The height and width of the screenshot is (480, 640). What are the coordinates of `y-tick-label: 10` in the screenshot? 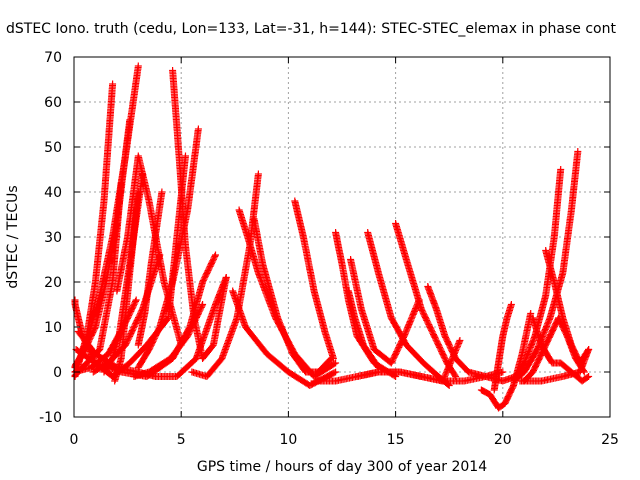 It's located at (53, 328).